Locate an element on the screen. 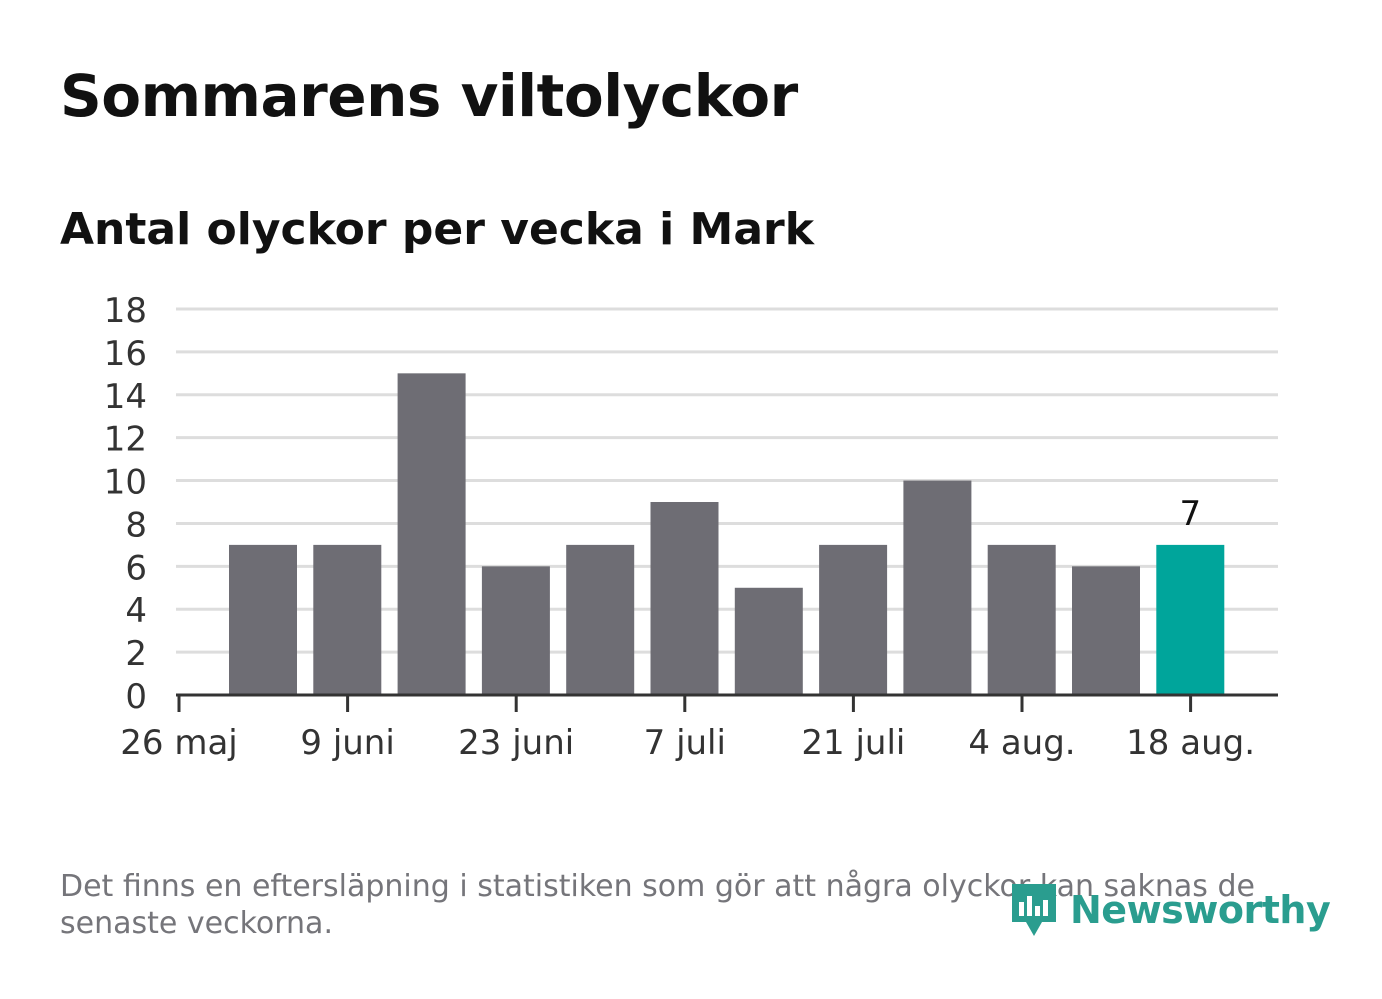 The width and height of the screenshot is (1382, 999). x-tick-label: 9 juni is located at coordinates (347, 743).